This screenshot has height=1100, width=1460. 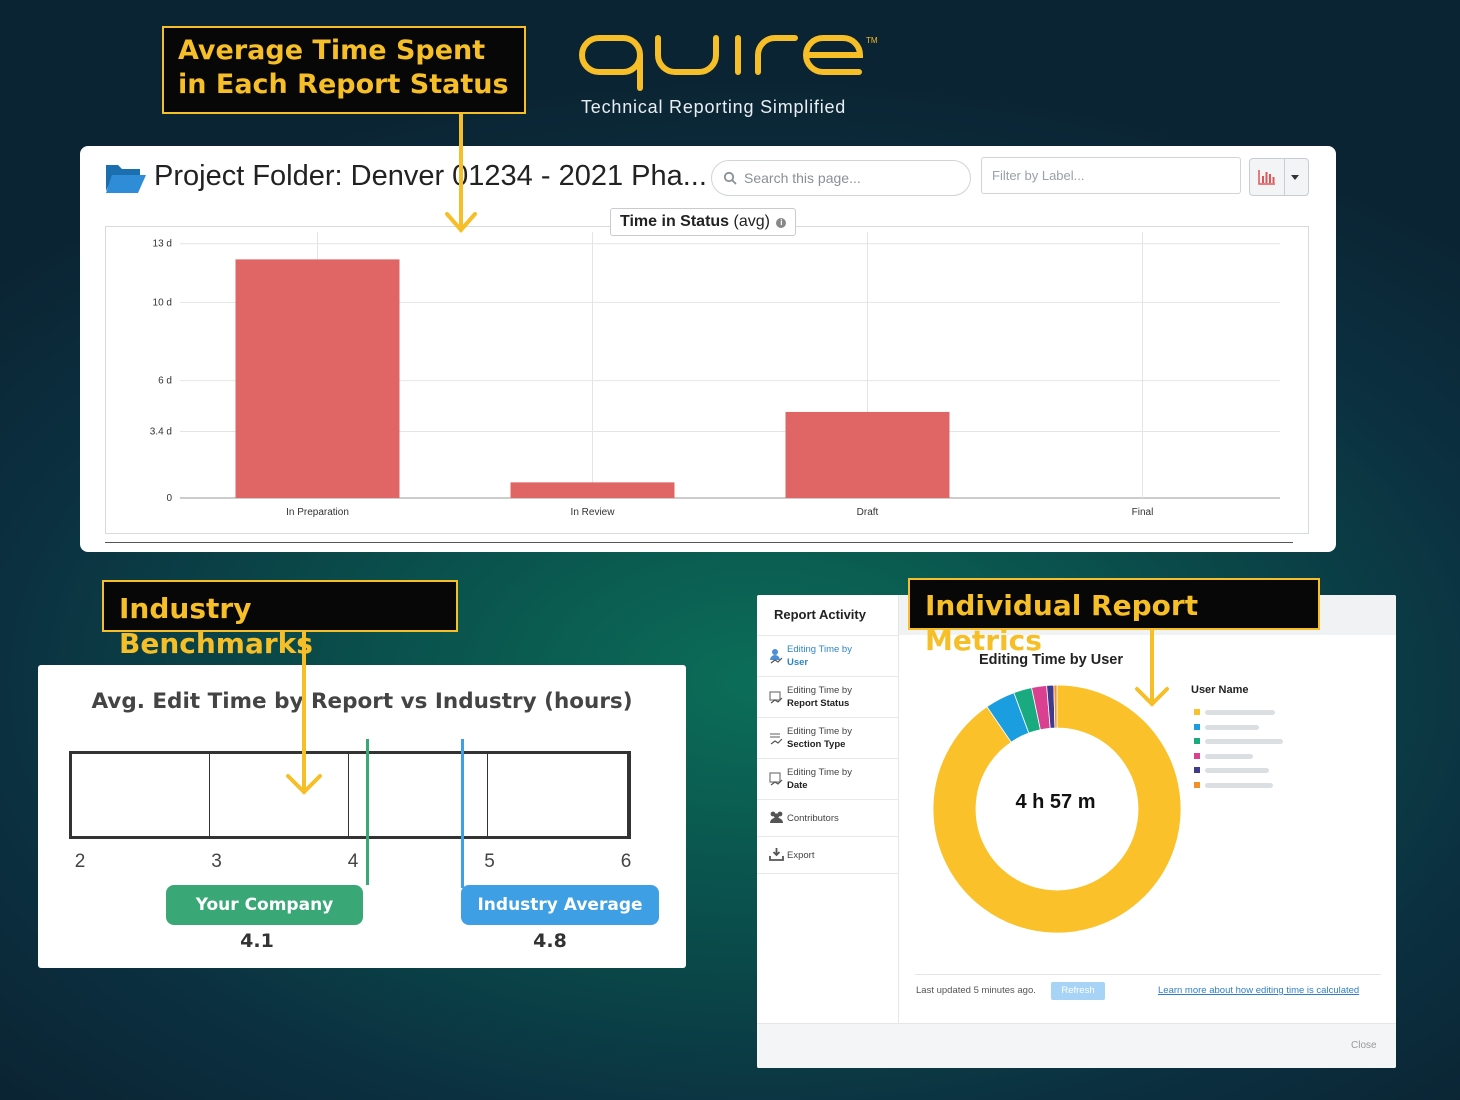 What do you see at coordinates (813, 818) in the screenshot?
I see `sidebar-item-label: Contributors` at bounding box center [813, 818].